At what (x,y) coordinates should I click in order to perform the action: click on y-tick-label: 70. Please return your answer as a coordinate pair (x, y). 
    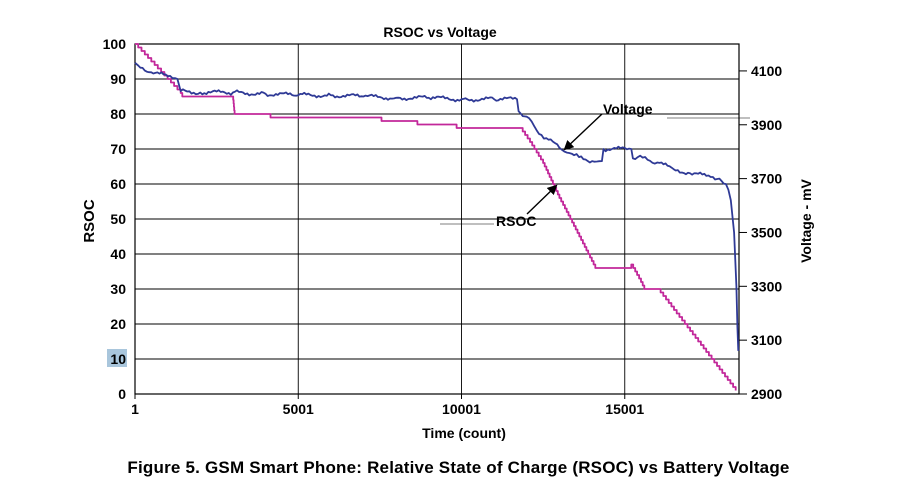
    Looking at the image, I should click on (118, 149).